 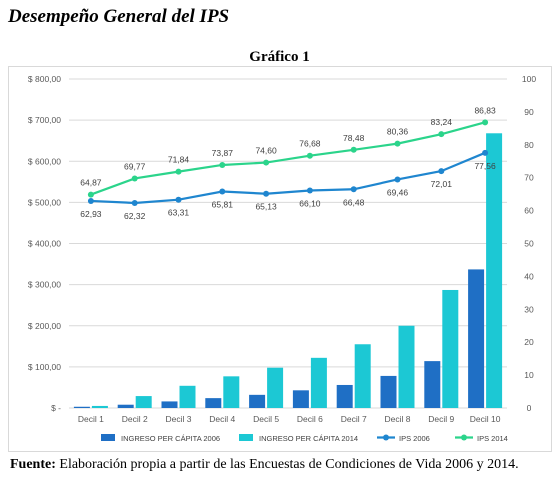 What do you see at coordinates (44, 161) in the screenshot?
I see `y-left-tick-label: $ 600,00` at bounding box center [44, 161].